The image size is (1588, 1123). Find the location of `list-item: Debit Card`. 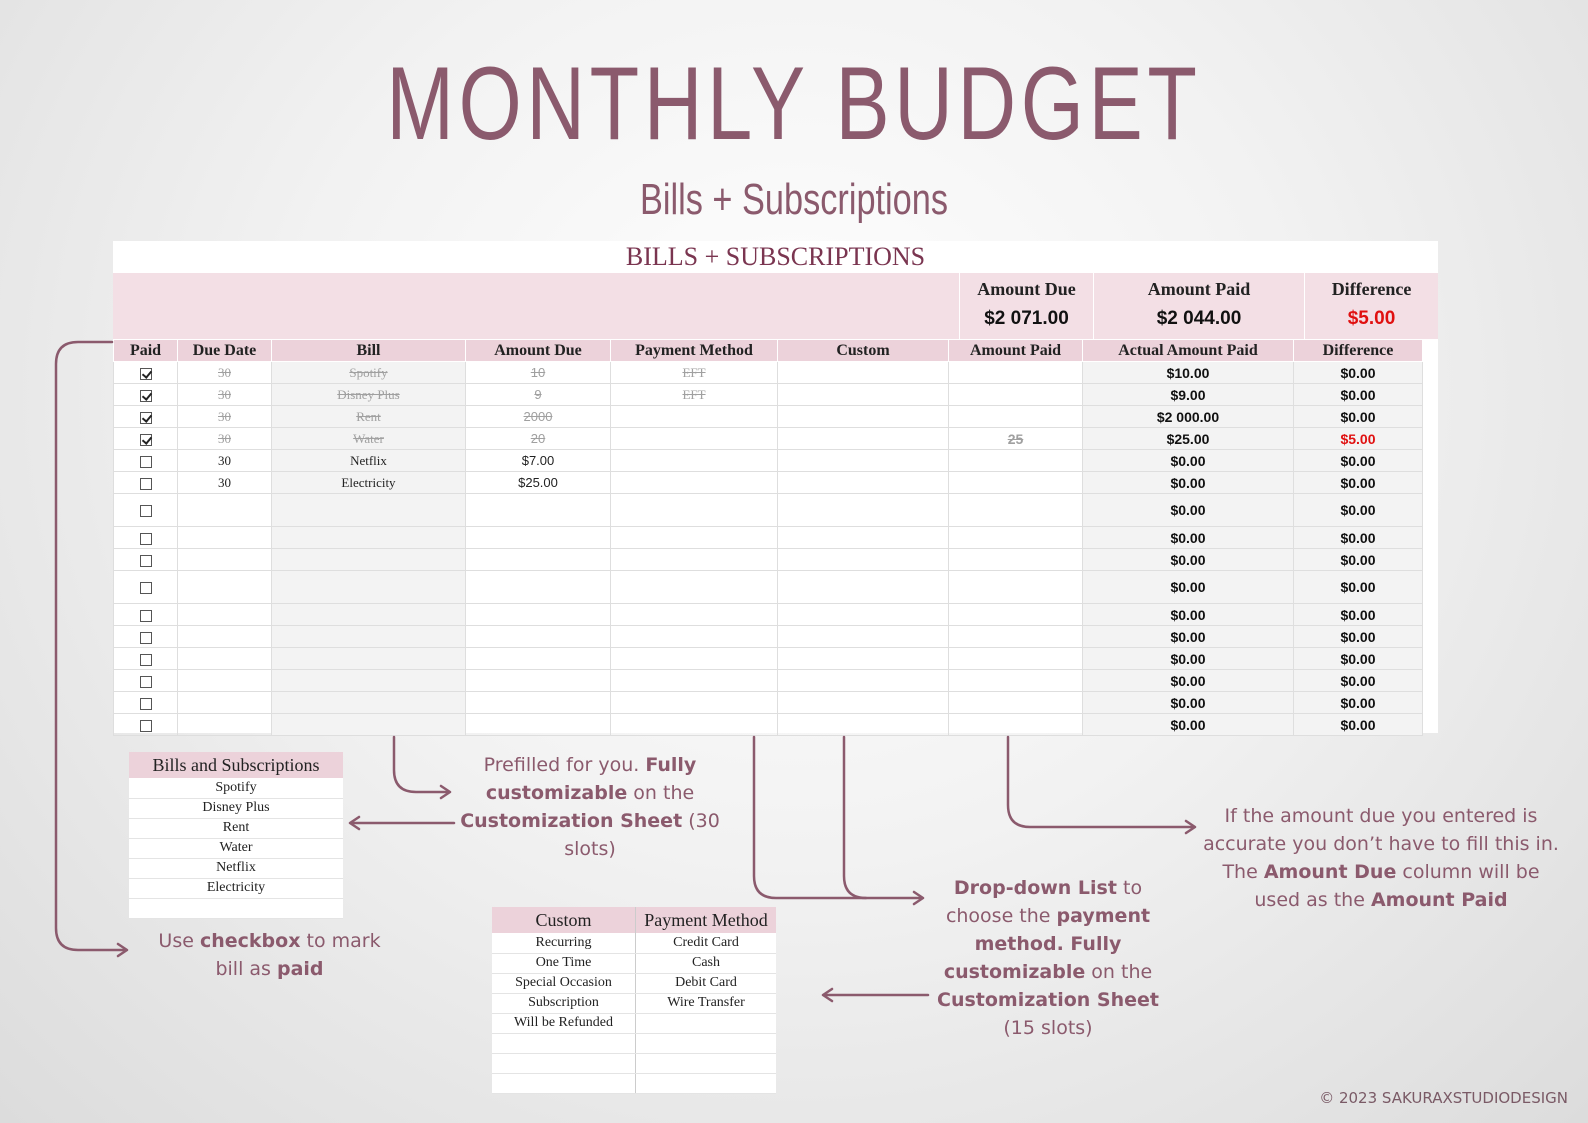

list-item: Debit Card is located at coordinates (705, 983).